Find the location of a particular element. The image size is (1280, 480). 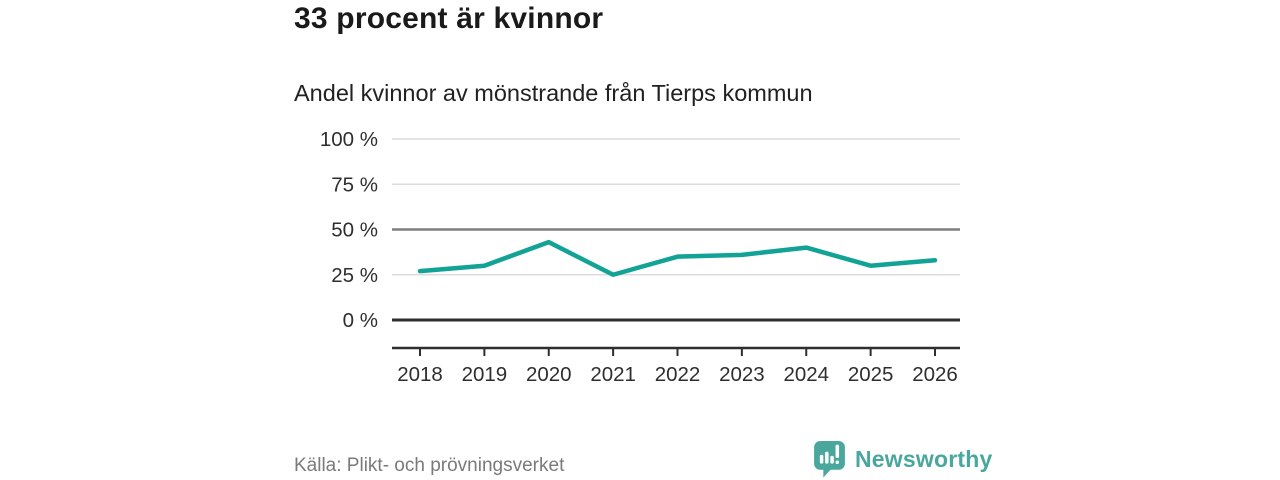

x-tick-label: 2024 is located at coordinates (806, 374).